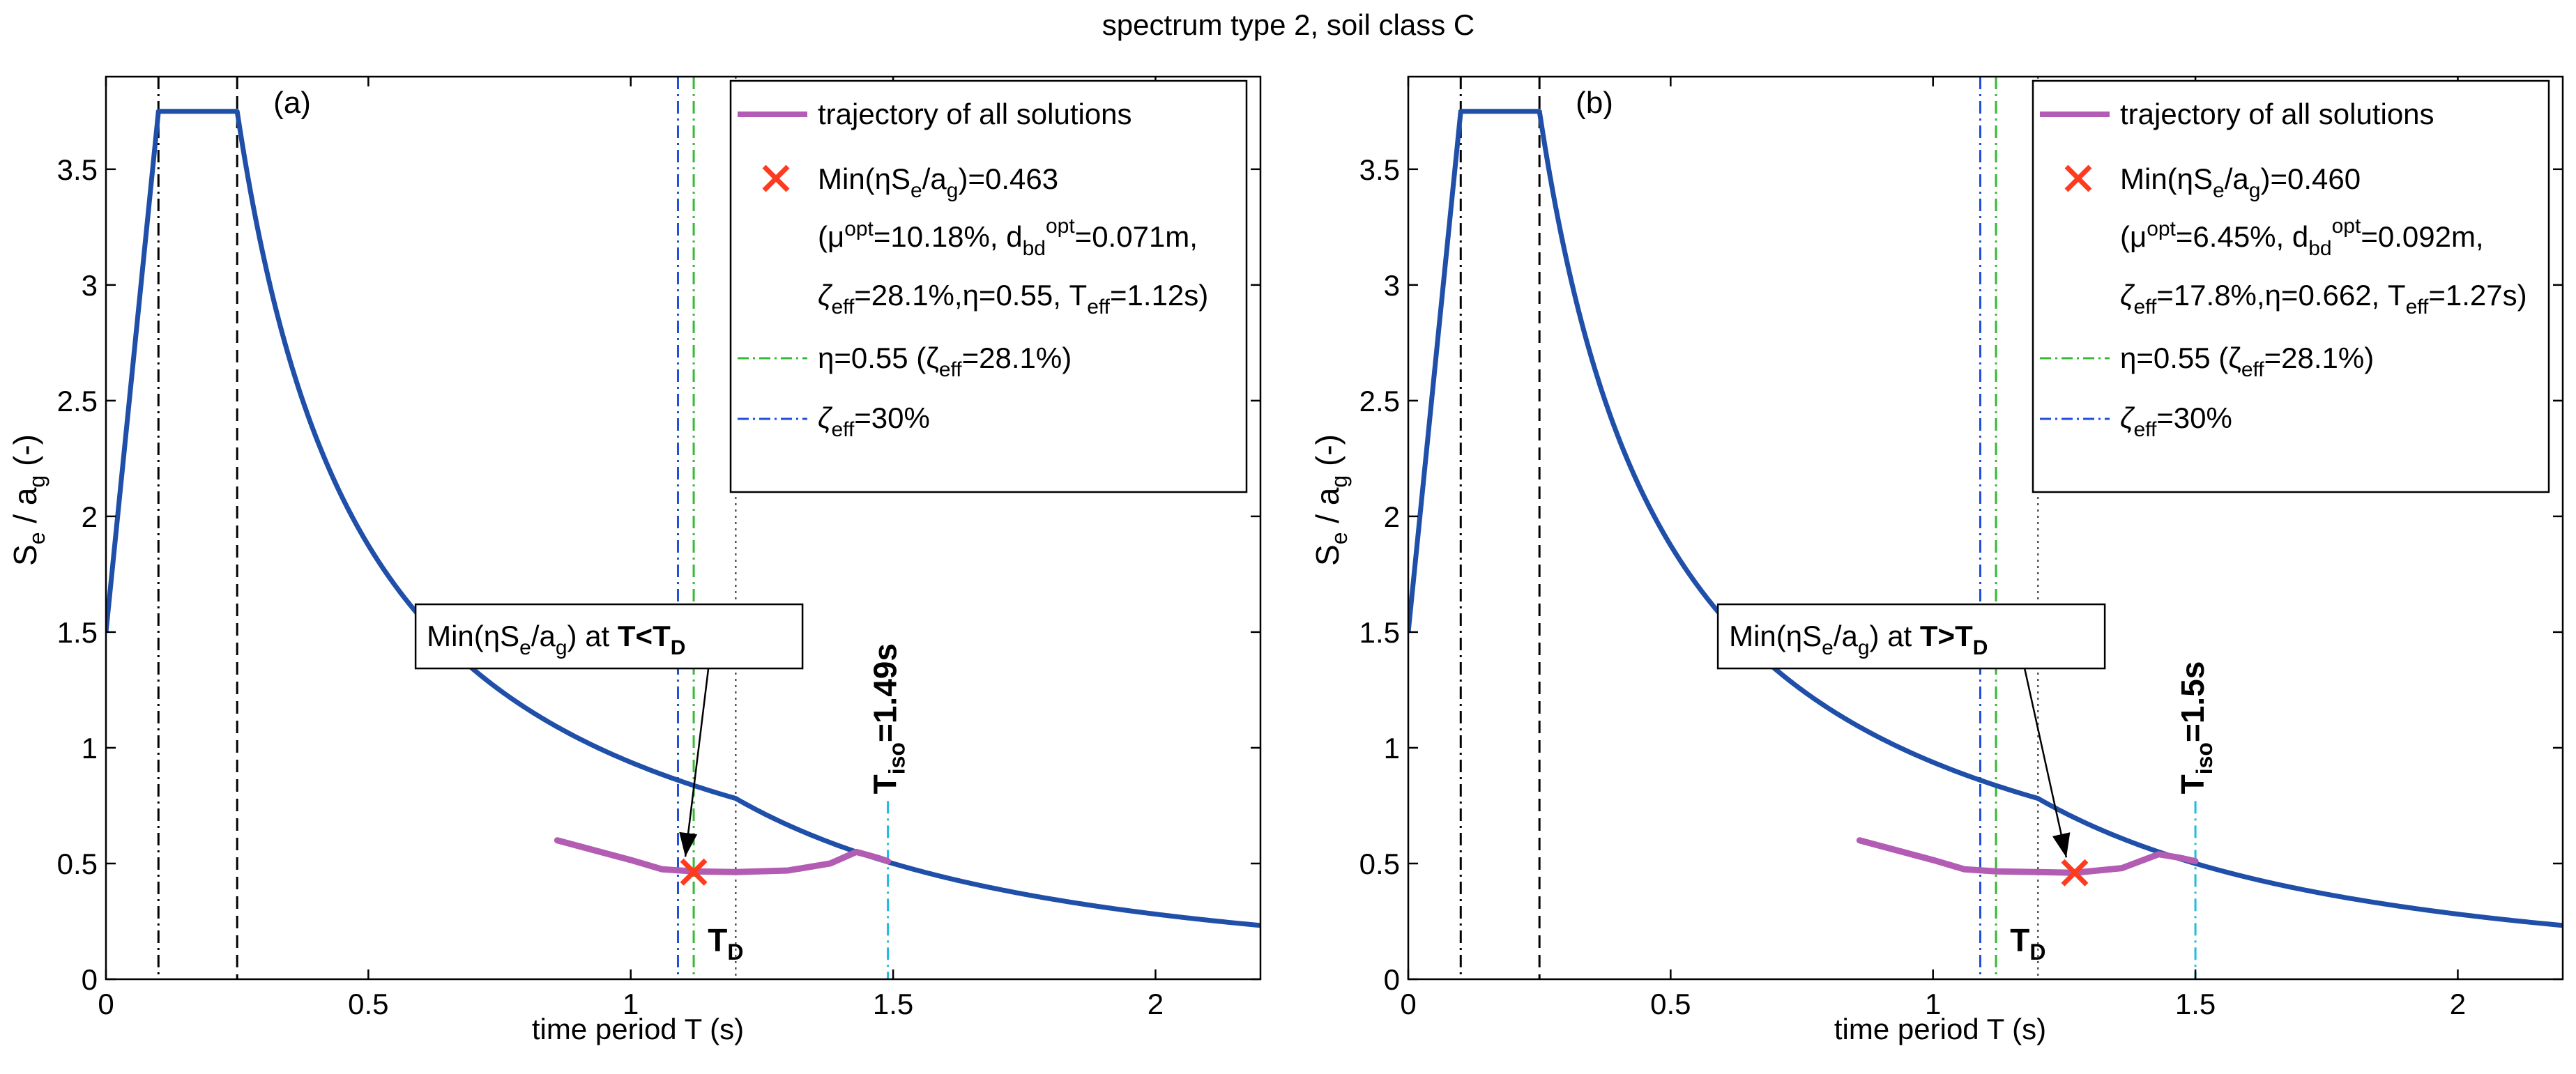 The height and width of the screenshot is (1074, 2576). Describe the element at coordinates (1013, 299) in the screenshot. I see `legend-zeta-label: ζeff=28.1%,η=0.55, Teff=1.12s)` at that location.